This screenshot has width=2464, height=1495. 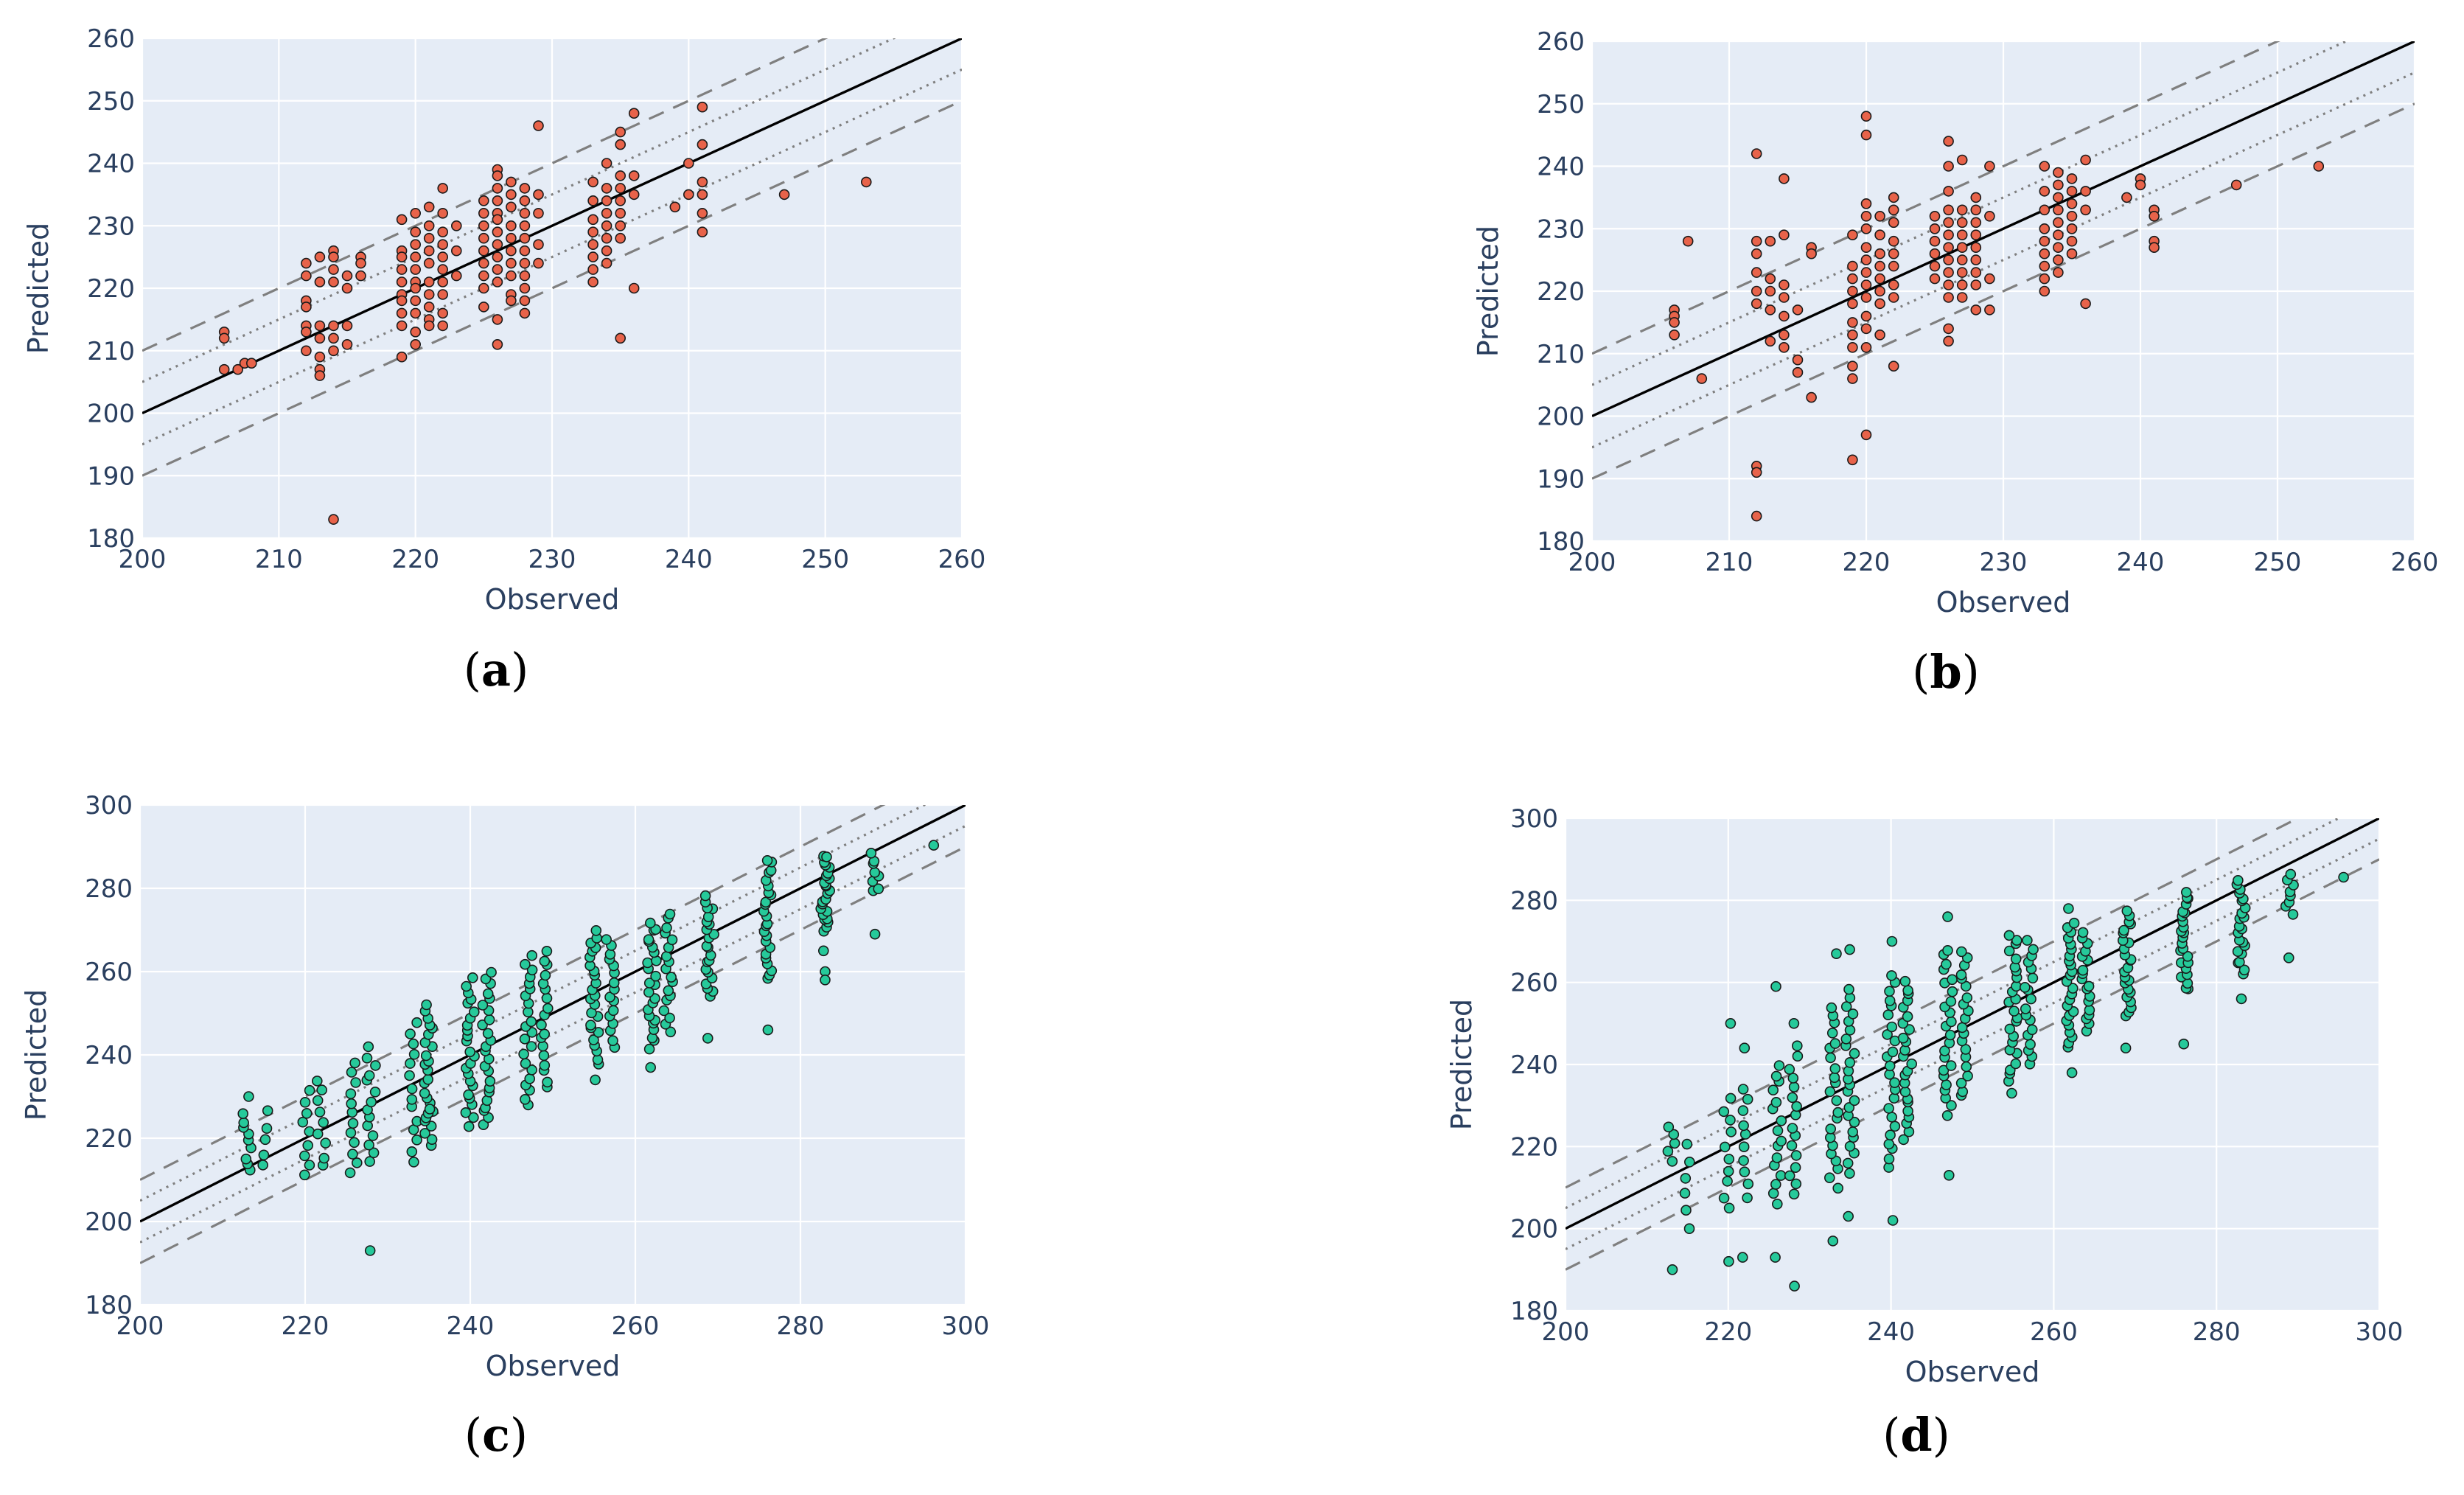 I want to click on y-tick-label: 240, so click(x=111, y=164).